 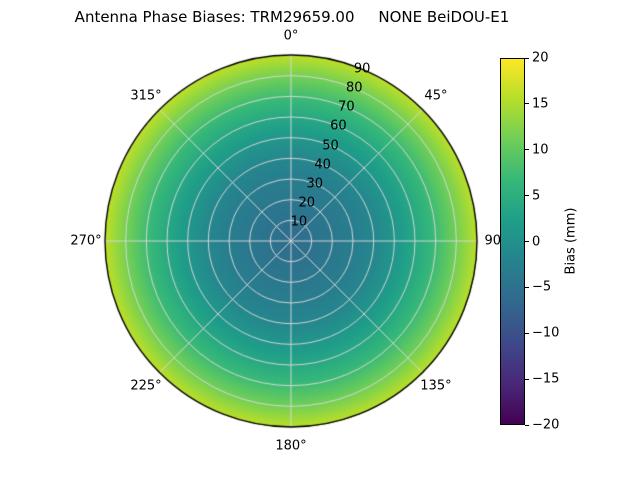 I want to click on angular-tick-label: 225°, so click(x=146, y=386).